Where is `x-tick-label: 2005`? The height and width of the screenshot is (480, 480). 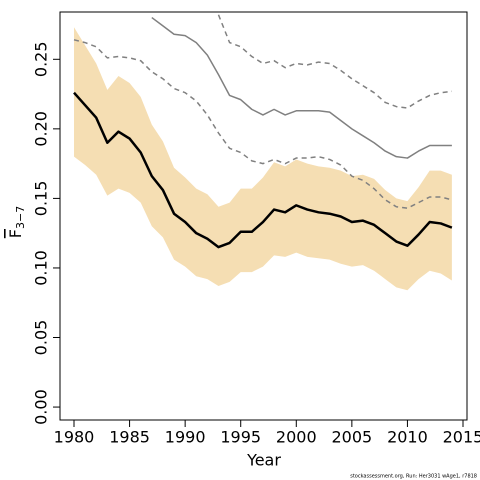 x-tick-label: 2005 is located at coordinates (351, 437).